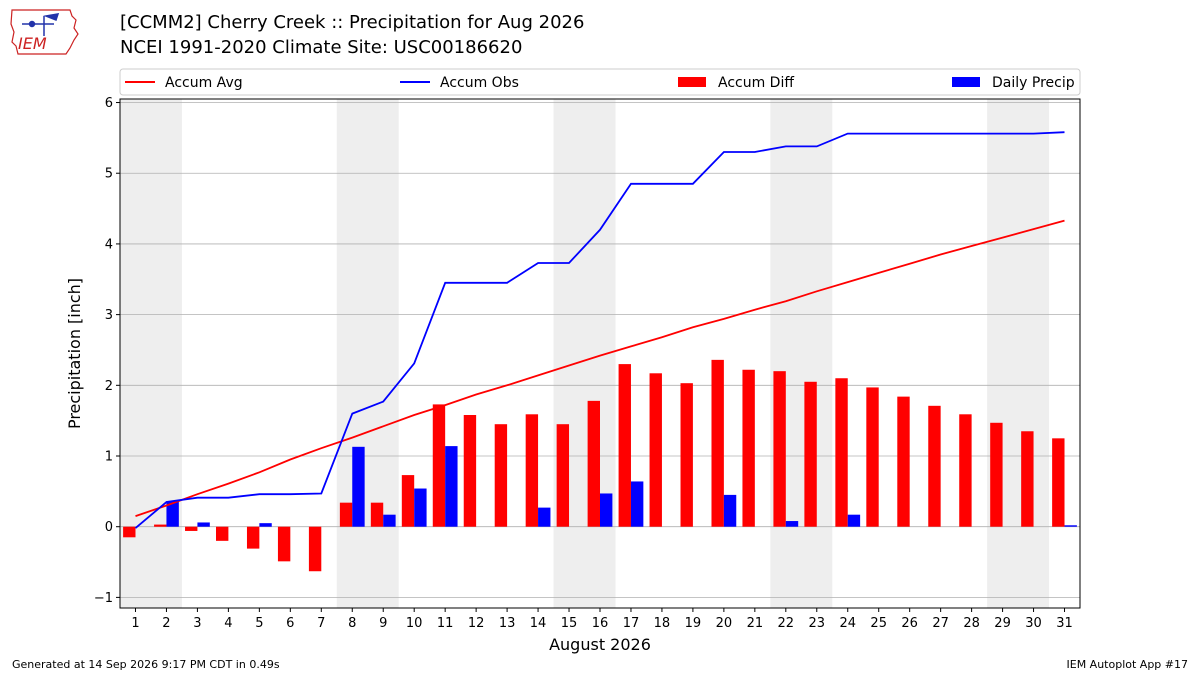 The width and height of the screenshot is (1200, 675). I want to click on x-tick-label: 3, so click(197, 623).